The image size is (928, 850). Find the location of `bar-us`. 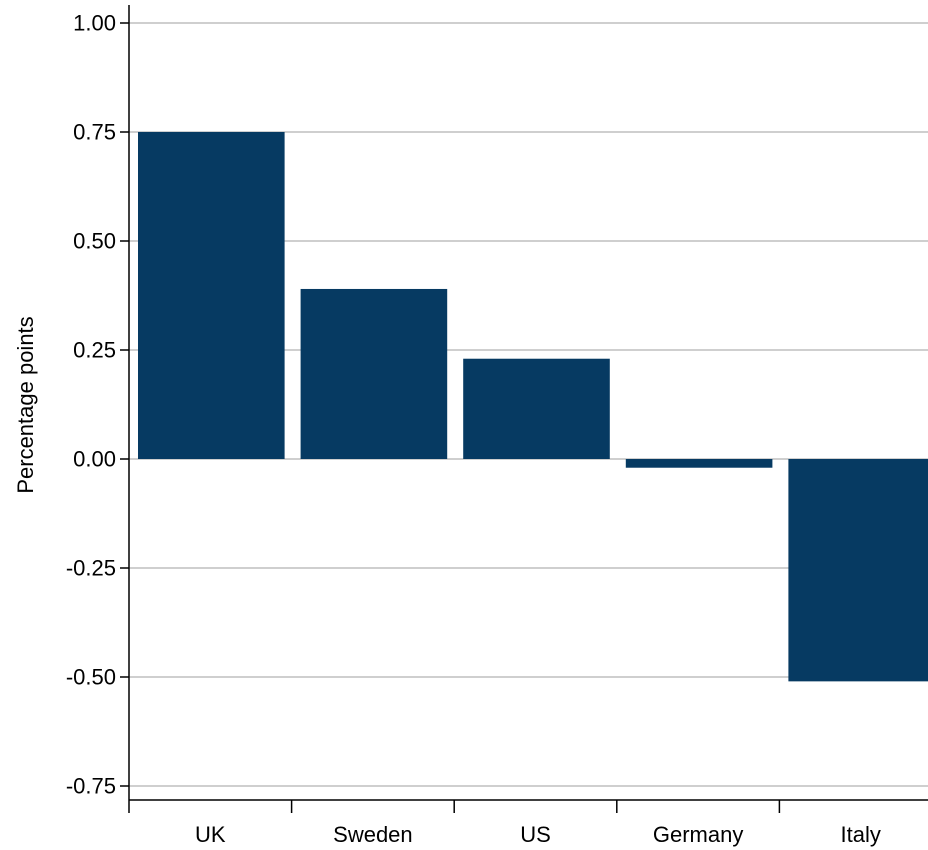

bar-us is located at coordinates (536, 408).